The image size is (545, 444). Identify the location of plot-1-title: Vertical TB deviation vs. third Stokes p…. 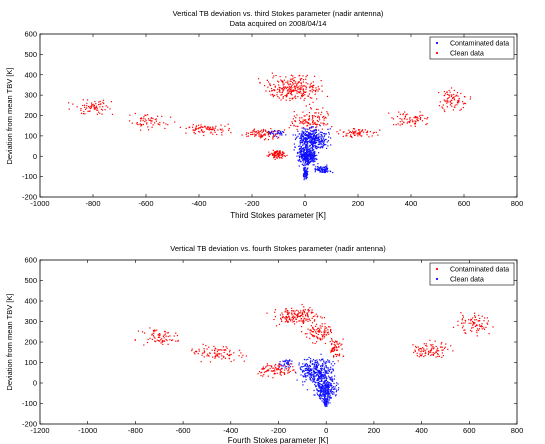
(278, 13).